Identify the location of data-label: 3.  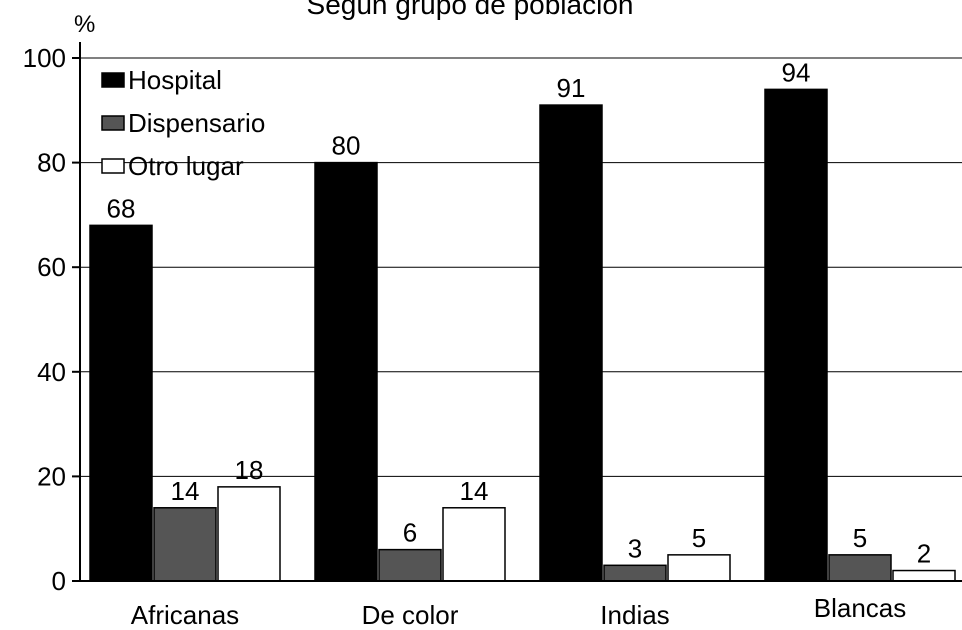
(635, 548).